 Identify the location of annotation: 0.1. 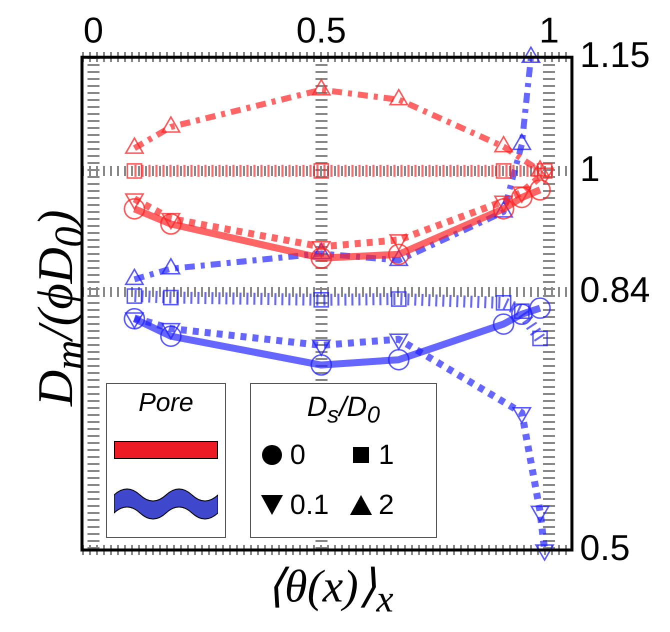
(309, 504).